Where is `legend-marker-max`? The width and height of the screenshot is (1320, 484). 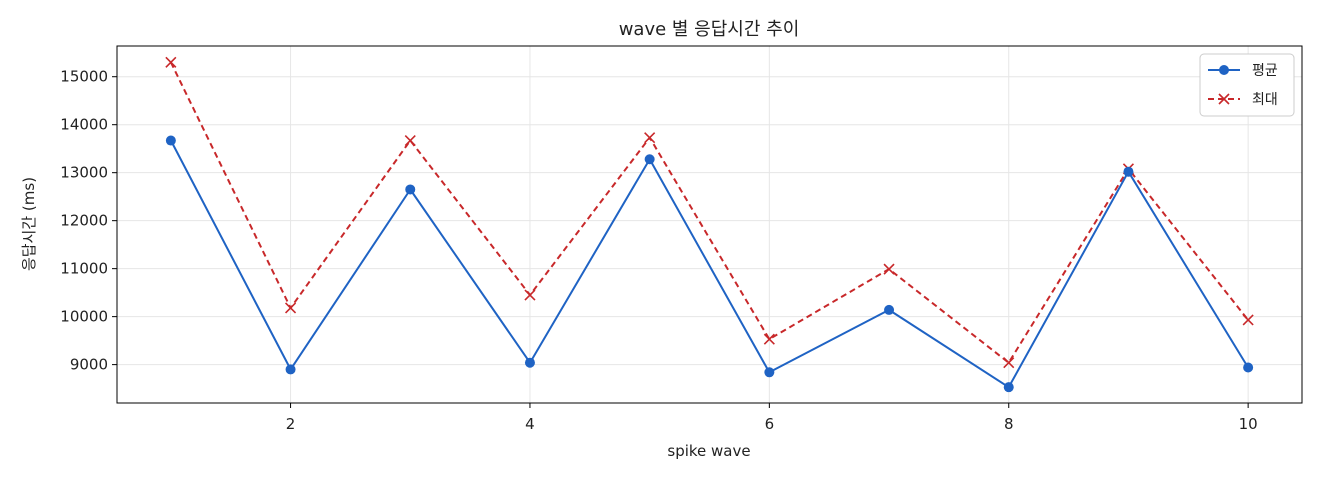
legend-marker-max is located at coordinates (1224, 99).